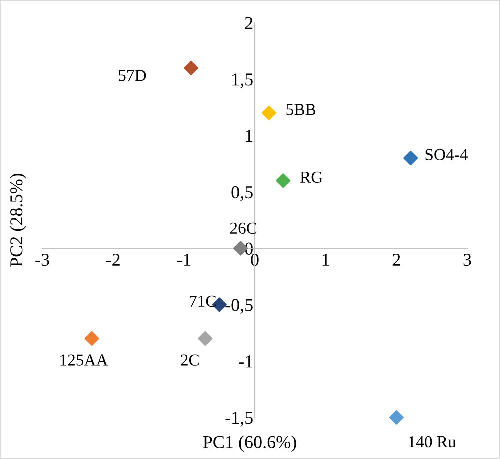 The width and height of the screenshot is (500, 459). What do you see at coordinates (301, 110) in the screenshot?
I see `series-label: 5BB` at bounding box center [301, 110].